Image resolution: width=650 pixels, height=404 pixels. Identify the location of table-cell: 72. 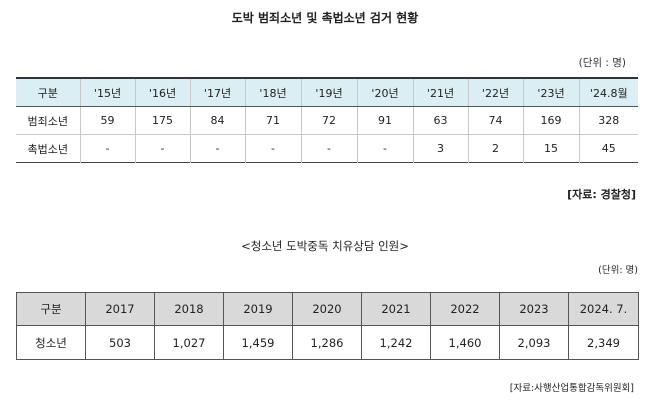
(328, 120).